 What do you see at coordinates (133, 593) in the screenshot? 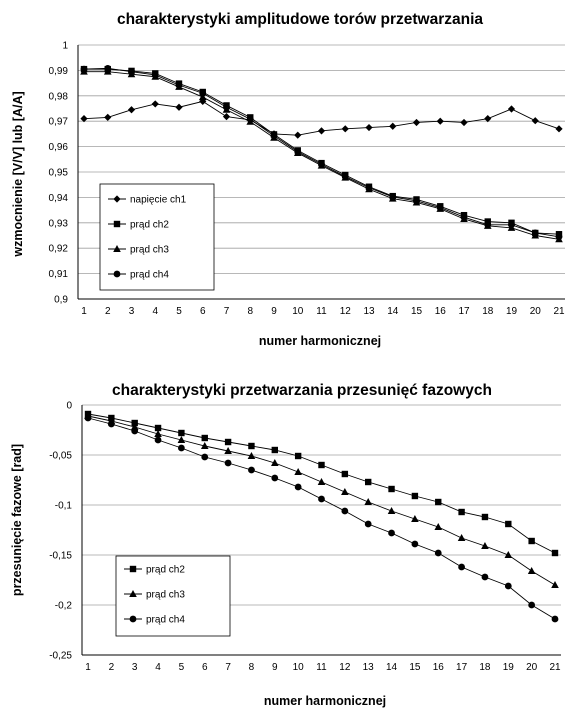
I see `legend-marker` at bounding box center [133, 593].